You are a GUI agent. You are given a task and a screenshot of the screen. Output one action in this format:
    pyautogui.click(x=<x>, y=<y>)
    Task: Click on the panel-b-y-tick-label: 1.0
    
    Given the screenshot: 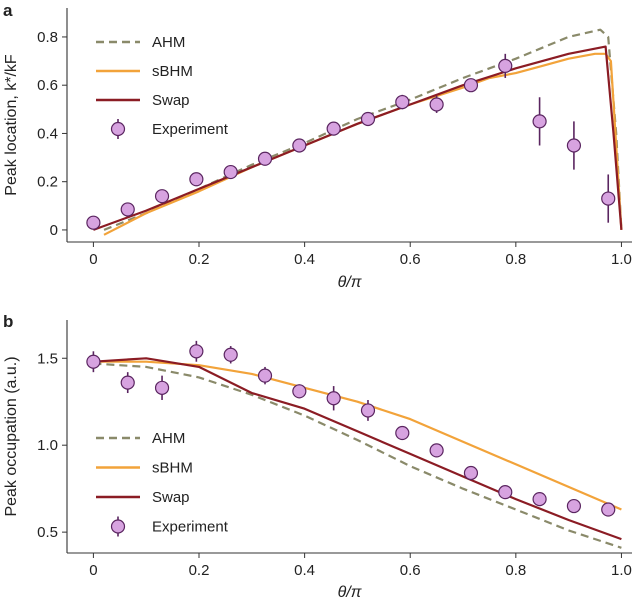 What is the action you would take?
    pyautogui.click(x=47, y=445)
    